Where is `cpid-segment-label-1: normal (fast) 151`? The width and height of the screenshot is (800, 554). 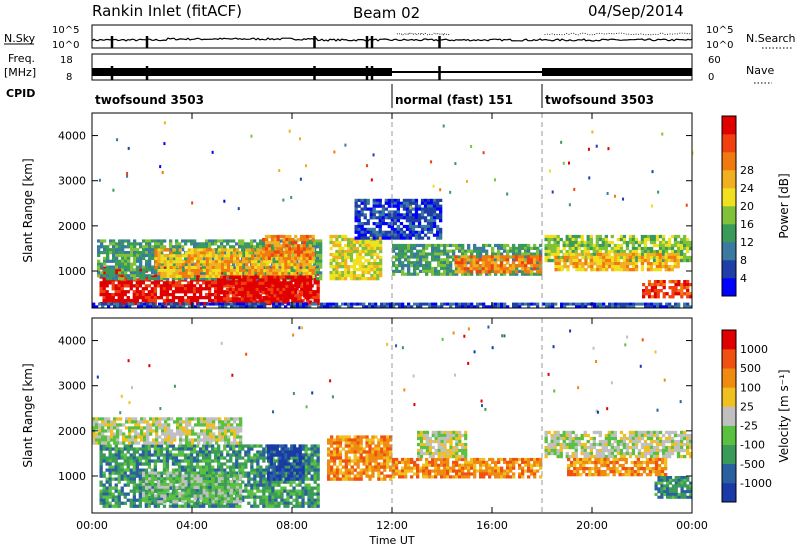
cpid-segment-label-1: normal (fast) 151 is located at coordinates (454, 100).